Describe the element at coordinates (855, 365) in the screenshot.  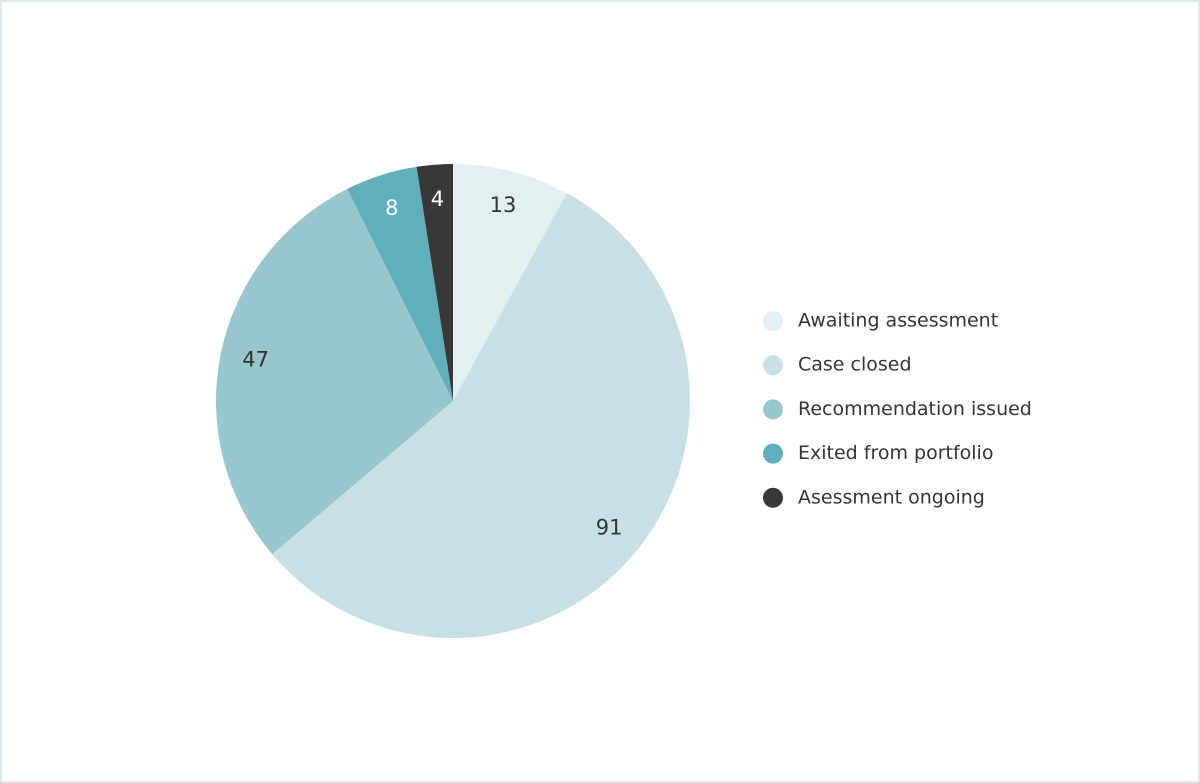
I see `legend-label: Case closed` at that location.